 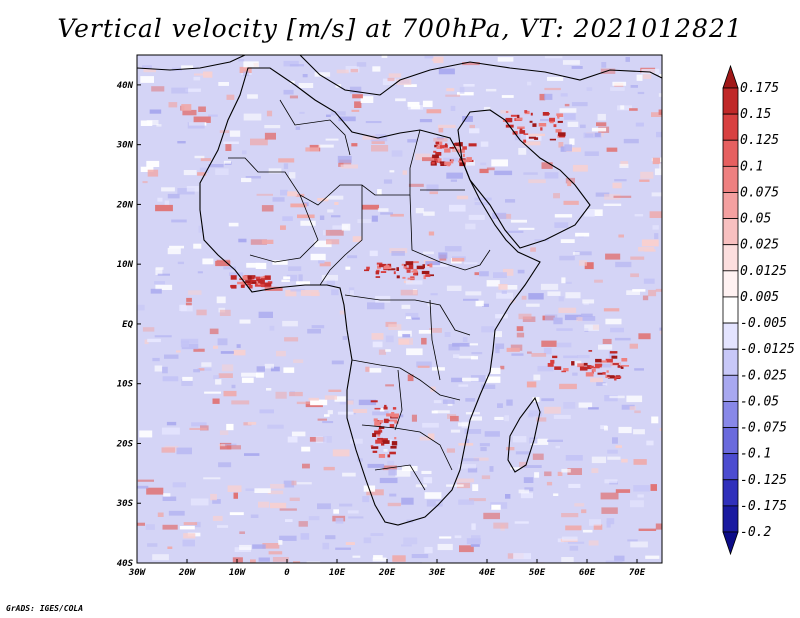 What do you see at coordinates (537, 573) in the screenshot?
I see `x-tick-label: 50E` at bounding box center [537, 573].